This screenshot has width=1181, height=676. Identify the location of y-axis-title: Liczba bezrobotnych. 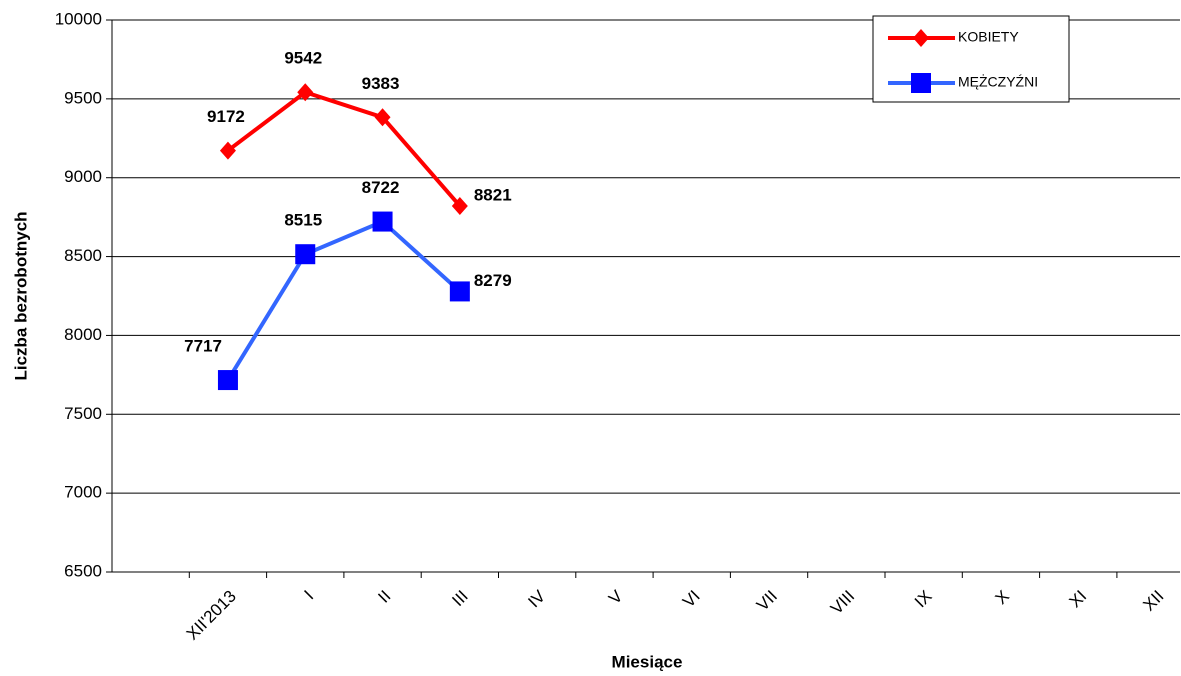
(20, 295).